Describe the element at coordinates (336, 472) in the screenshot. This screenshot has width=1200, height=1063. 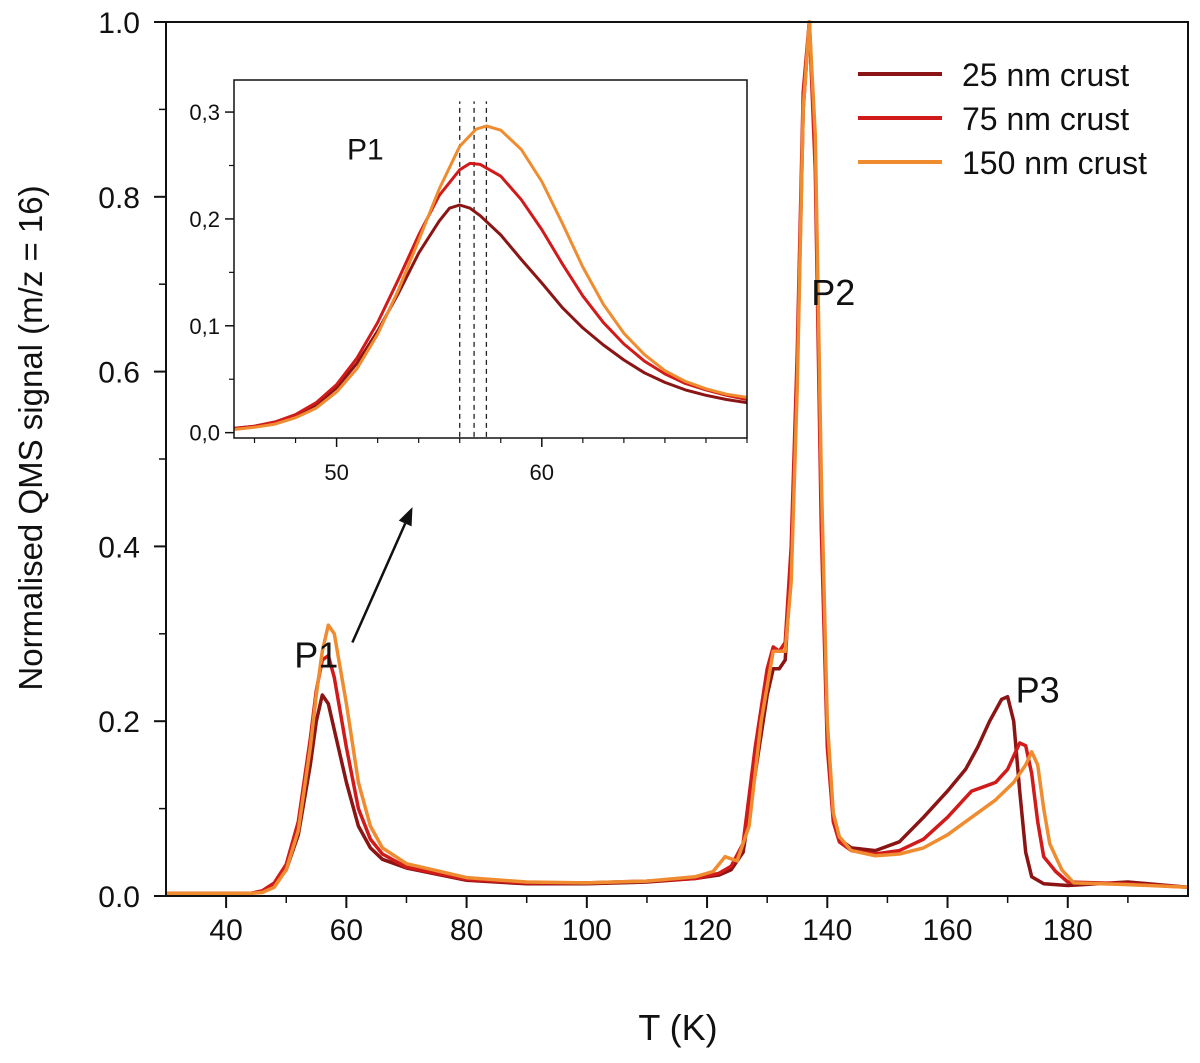
I see `inset-x-tick-label-50: 50` at that location.